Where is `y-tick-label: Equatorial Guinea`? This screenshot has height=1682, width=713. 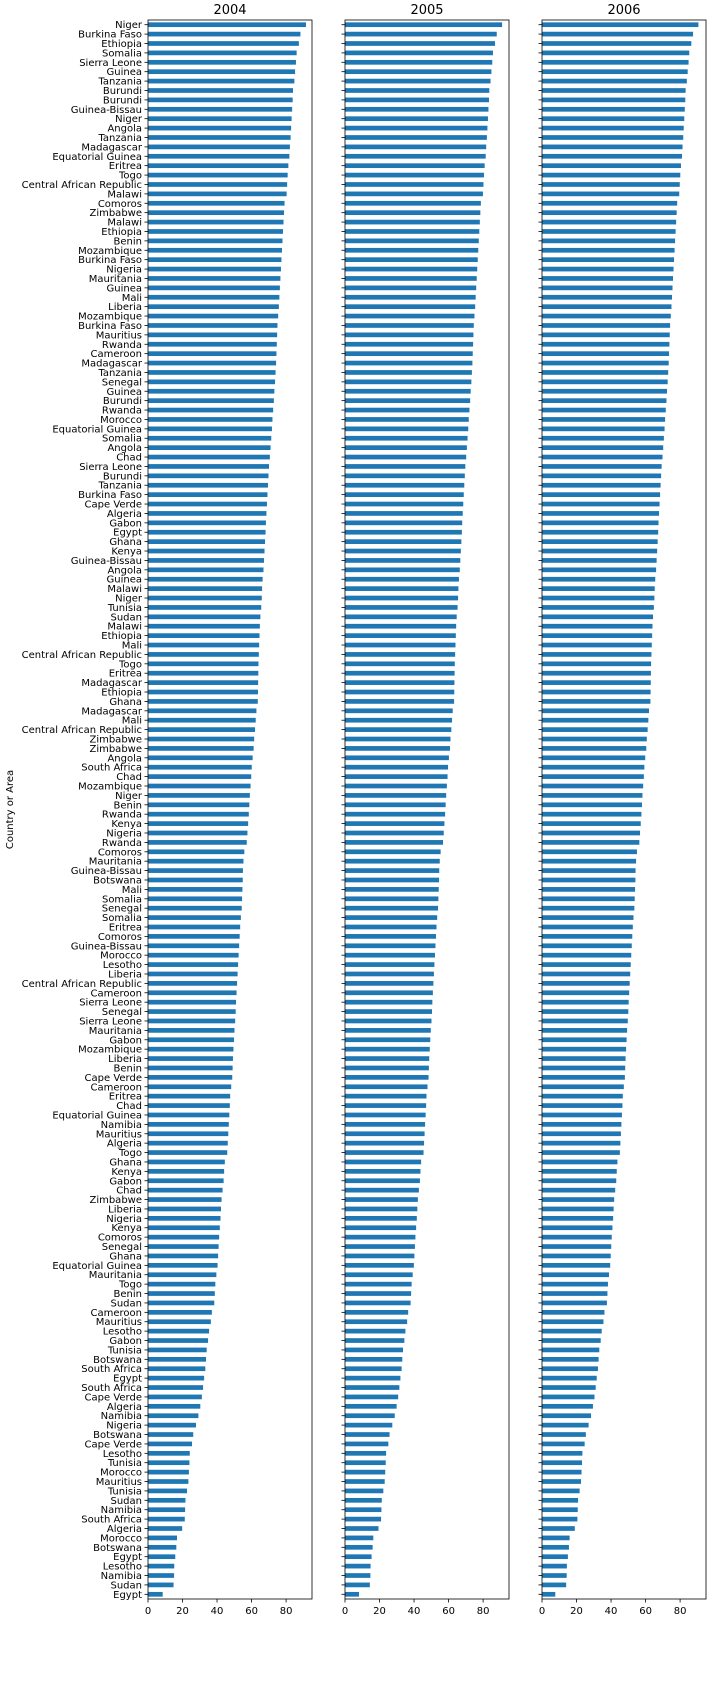
y-tick-label: Equatorial Guinea is located at coordinates (97, 1115).